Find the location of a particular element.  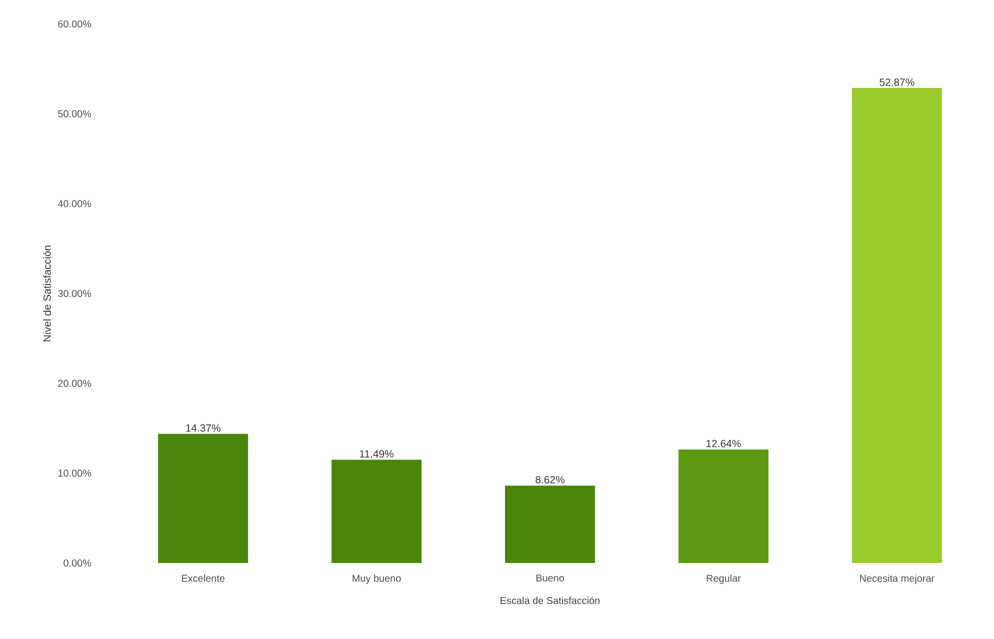

data-label: 11.49% is located at coordinates (377, 454).